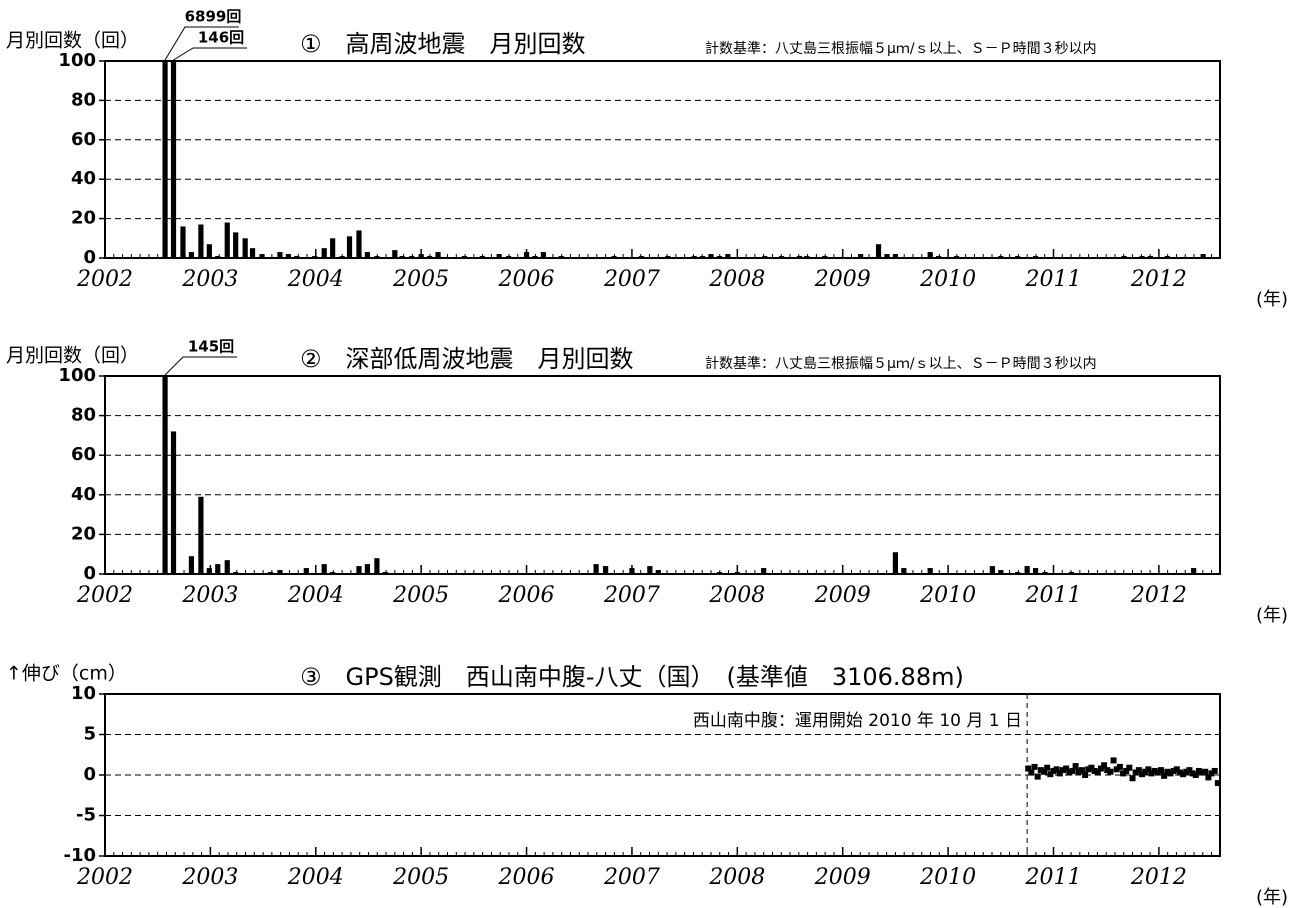 Image resolution: width=1292 pixels, height=908 pixels. What do you see at coordinates (632, 677) in the screenshot?
I see `panel-title: ③ GPS観測 西山南中腹-八丈（国） (基準値 3106.88m)` at bounding box center [632, 677].